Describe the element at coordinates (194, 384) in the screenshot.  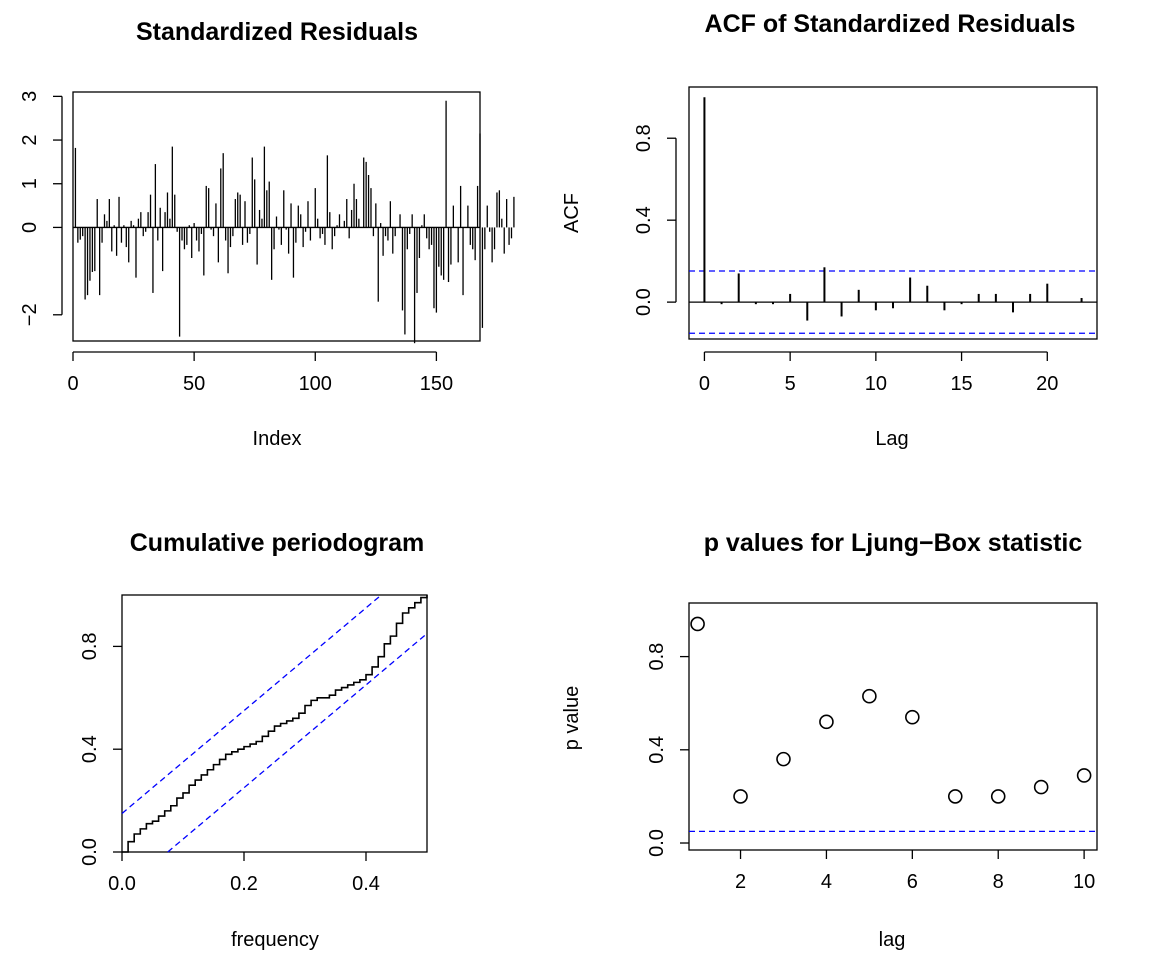
I see `x-tick-label: 50` at that location.